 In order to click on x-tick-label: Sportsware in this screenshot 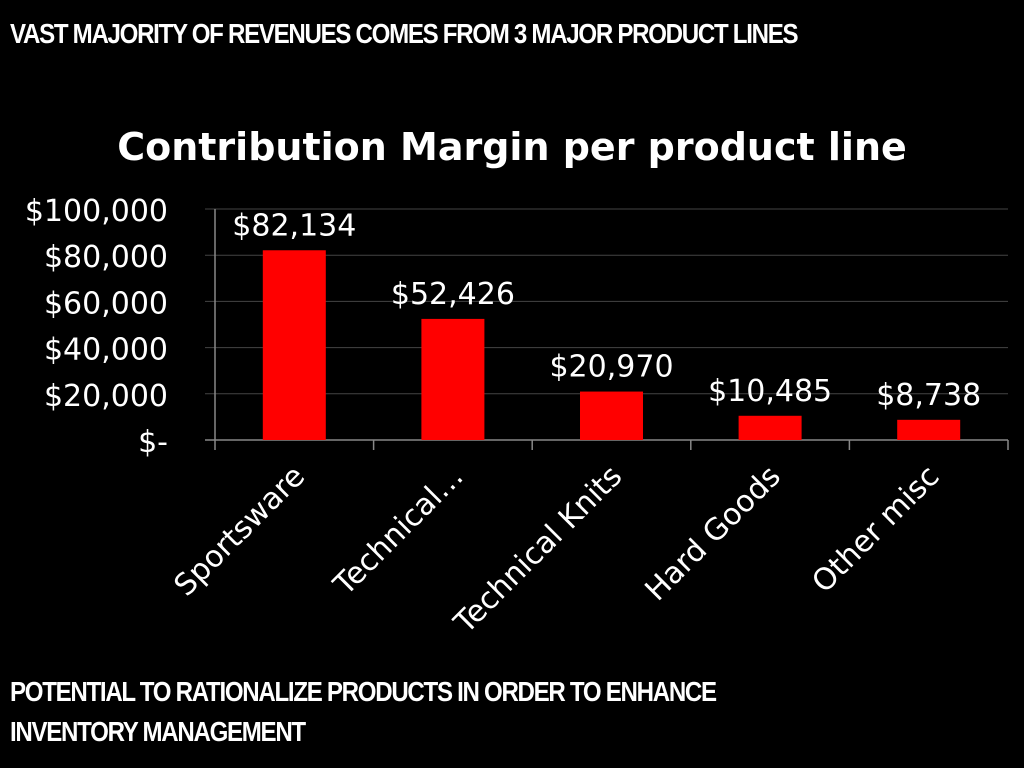, I will do `click(240, 531)`.